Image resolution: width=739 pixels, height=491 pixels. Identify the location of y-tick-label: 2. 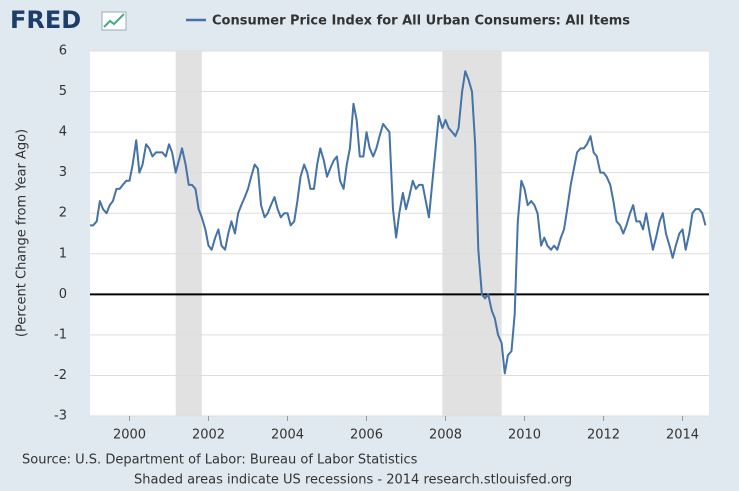
(63, 213).